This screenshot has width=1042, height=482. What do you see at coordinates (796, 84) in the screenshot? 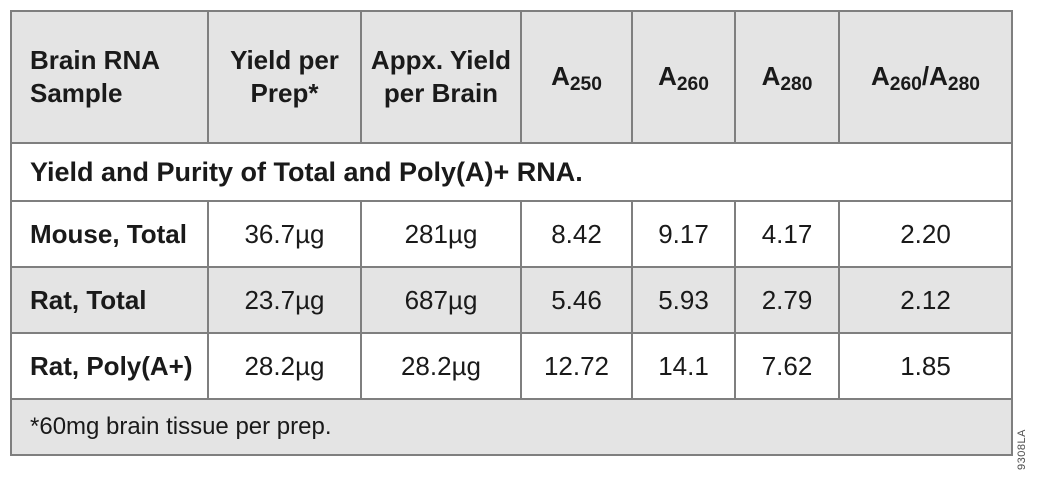
I see `a280-subscript: 280` at bounding box center [796, 84].